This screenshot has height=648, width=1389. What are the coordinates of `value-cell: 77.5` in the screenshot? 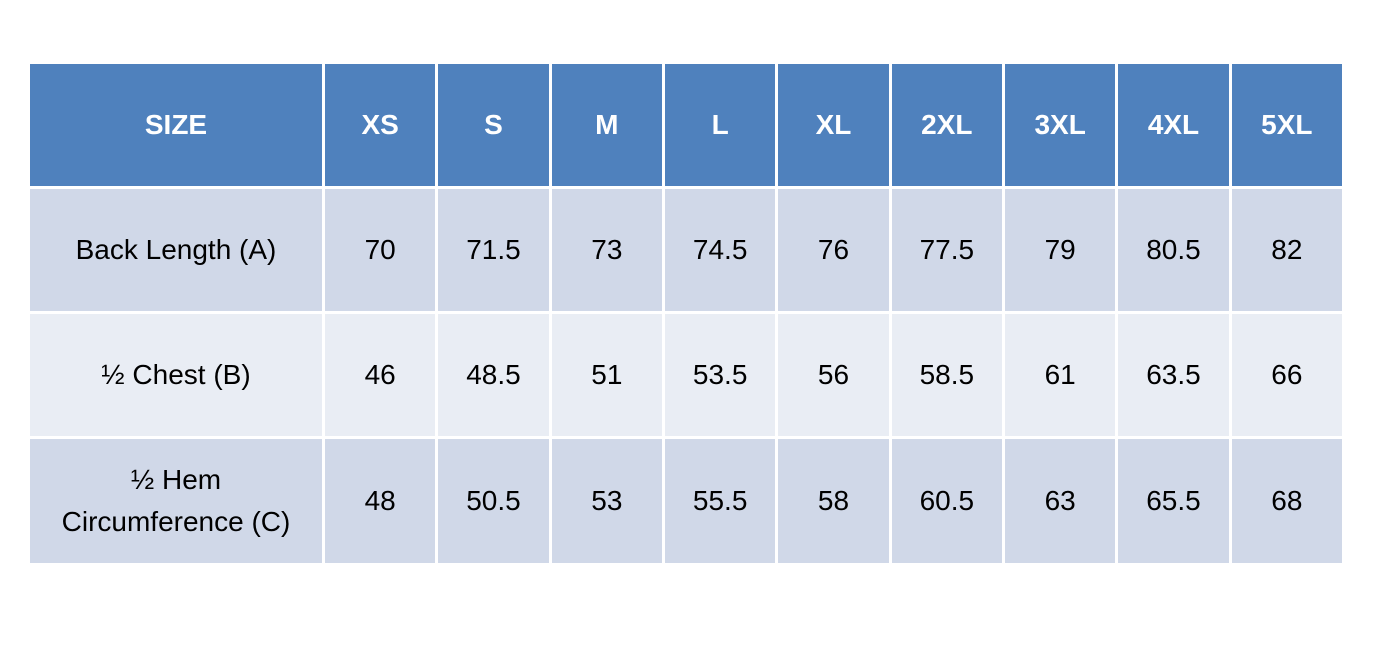 It's located at (946, 250).